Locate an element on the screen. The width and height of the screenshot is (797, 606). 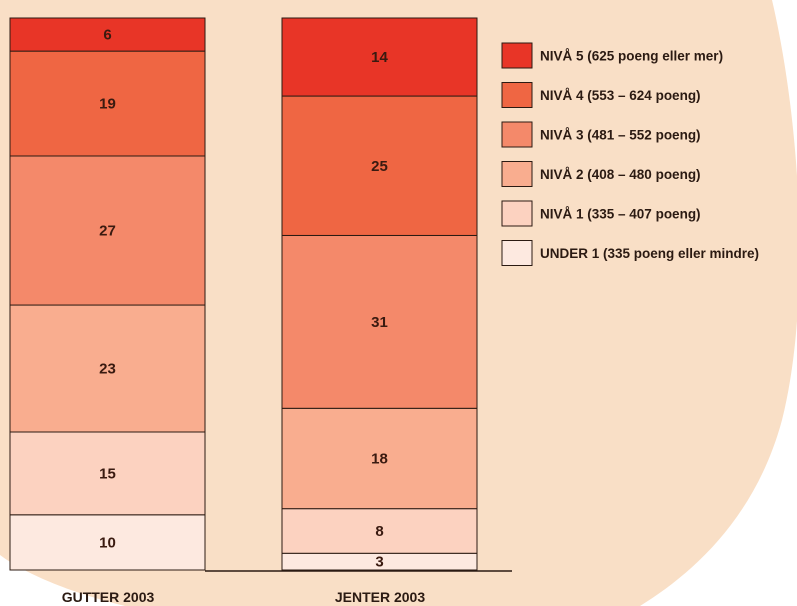
segment-value-label: 25 is located at coordinates (379, 166).